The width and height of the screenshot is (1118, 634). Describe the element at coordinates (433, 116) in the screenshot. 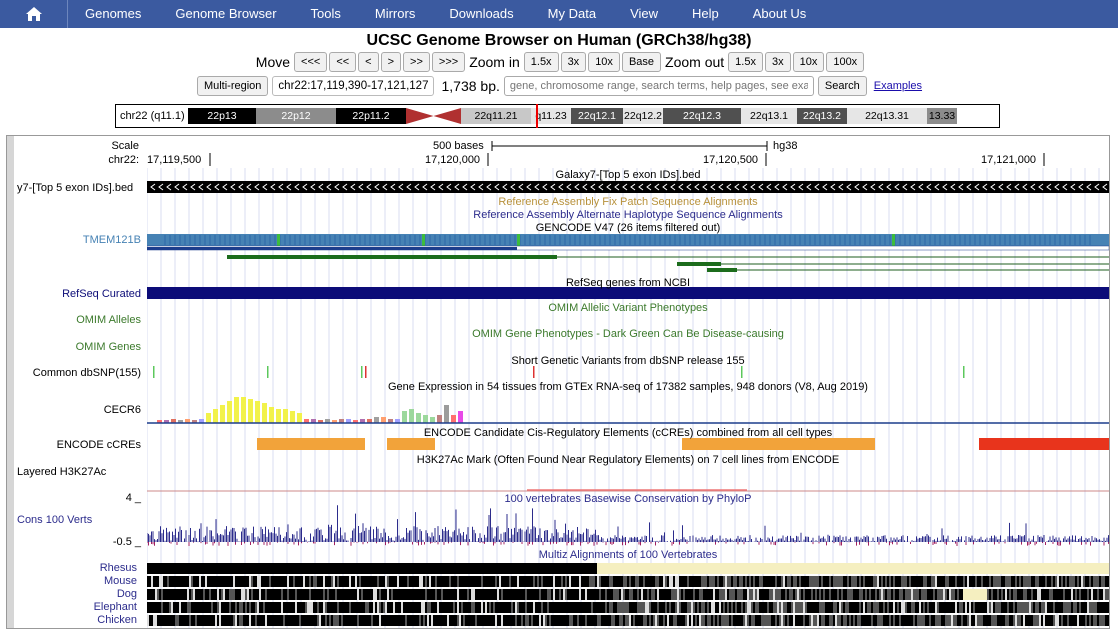

I see `centromere-band` at that location.